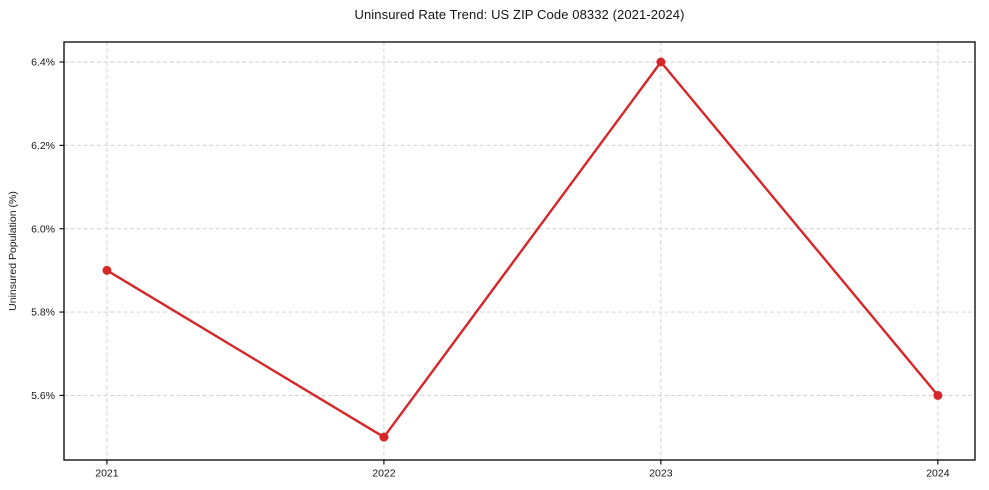 Image resolution: width=989 pixels, height=490 pixels. What do you see at coordinates (938, 395) in the screenshot?
I see `data-point-2024` at bounding box center [938, 395].